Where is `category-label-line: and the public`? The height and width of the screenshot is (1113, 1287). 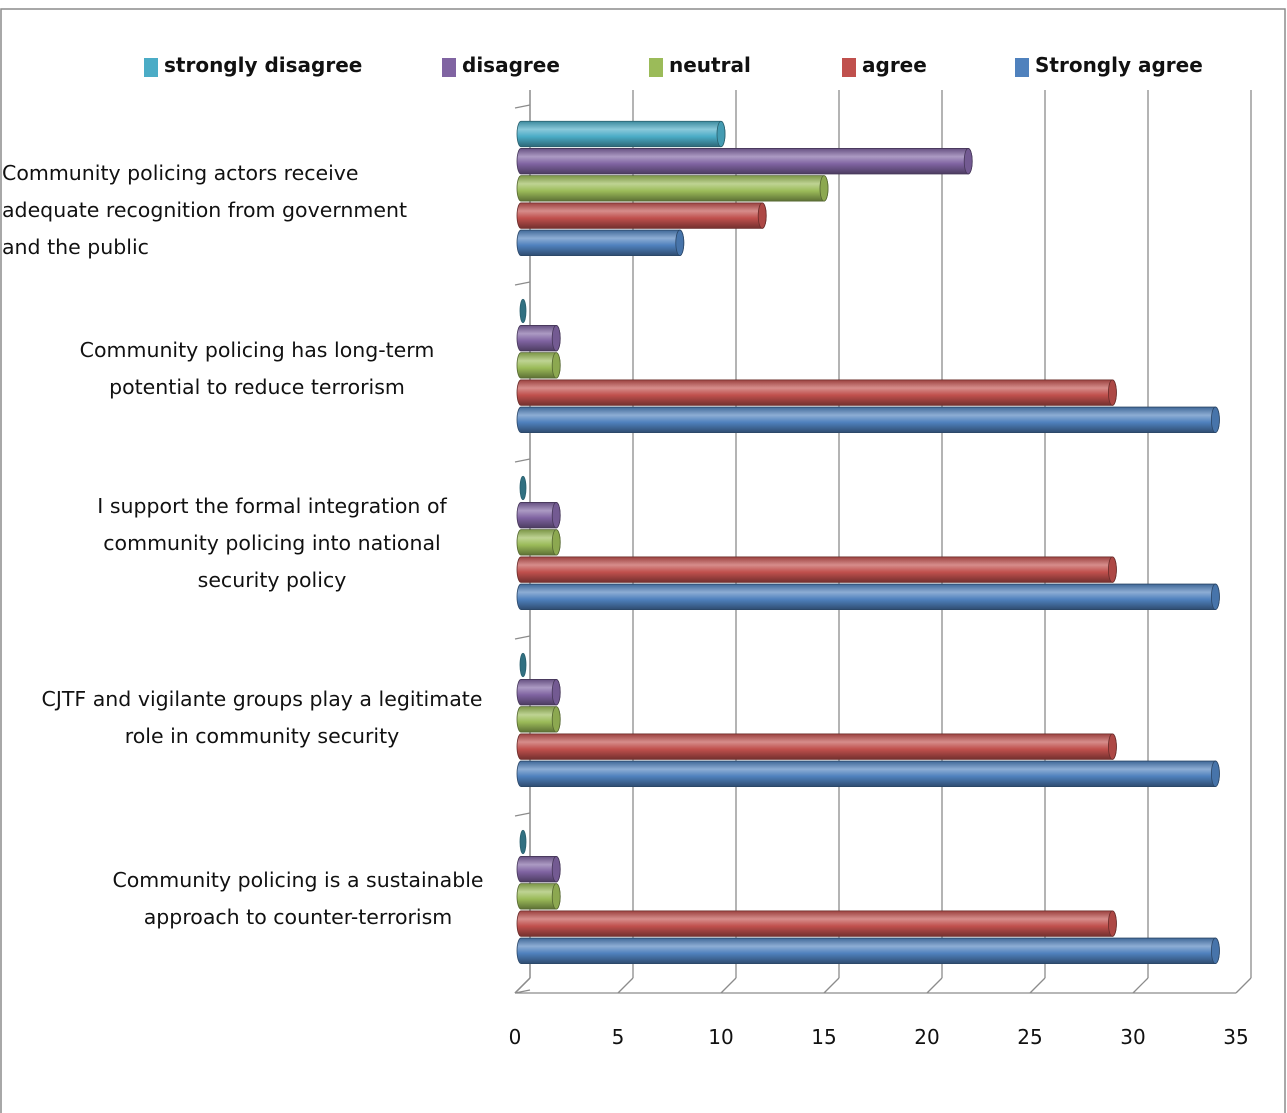 category-label-line: and the public is located at coordinates (75, 247).